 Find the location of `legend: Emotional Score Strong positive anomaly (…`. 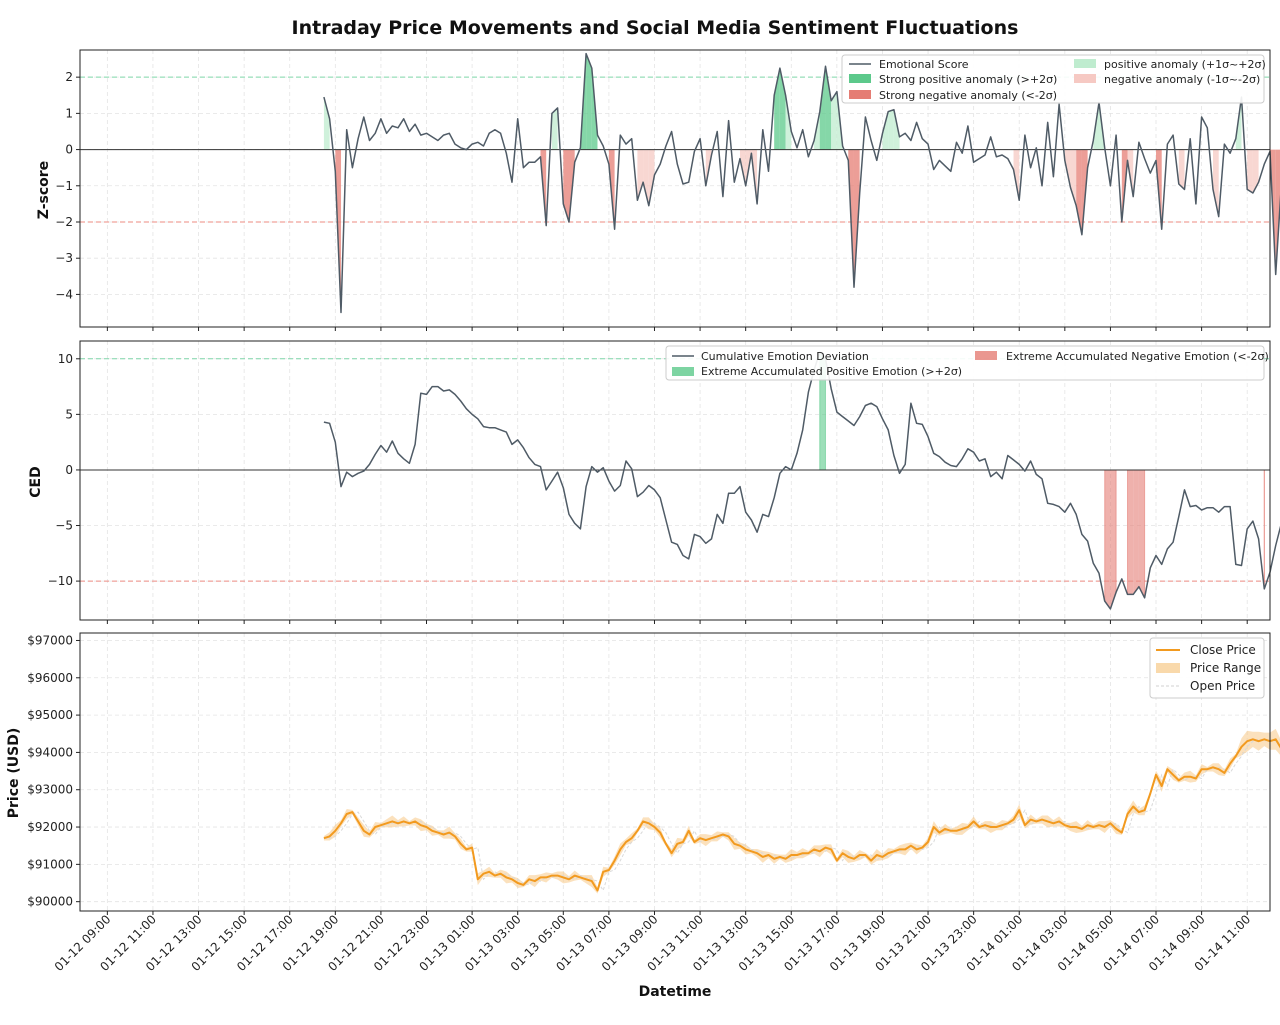

legend: Emotional Score Strong positive anomaly (… is located at coordinates (1053, 79).